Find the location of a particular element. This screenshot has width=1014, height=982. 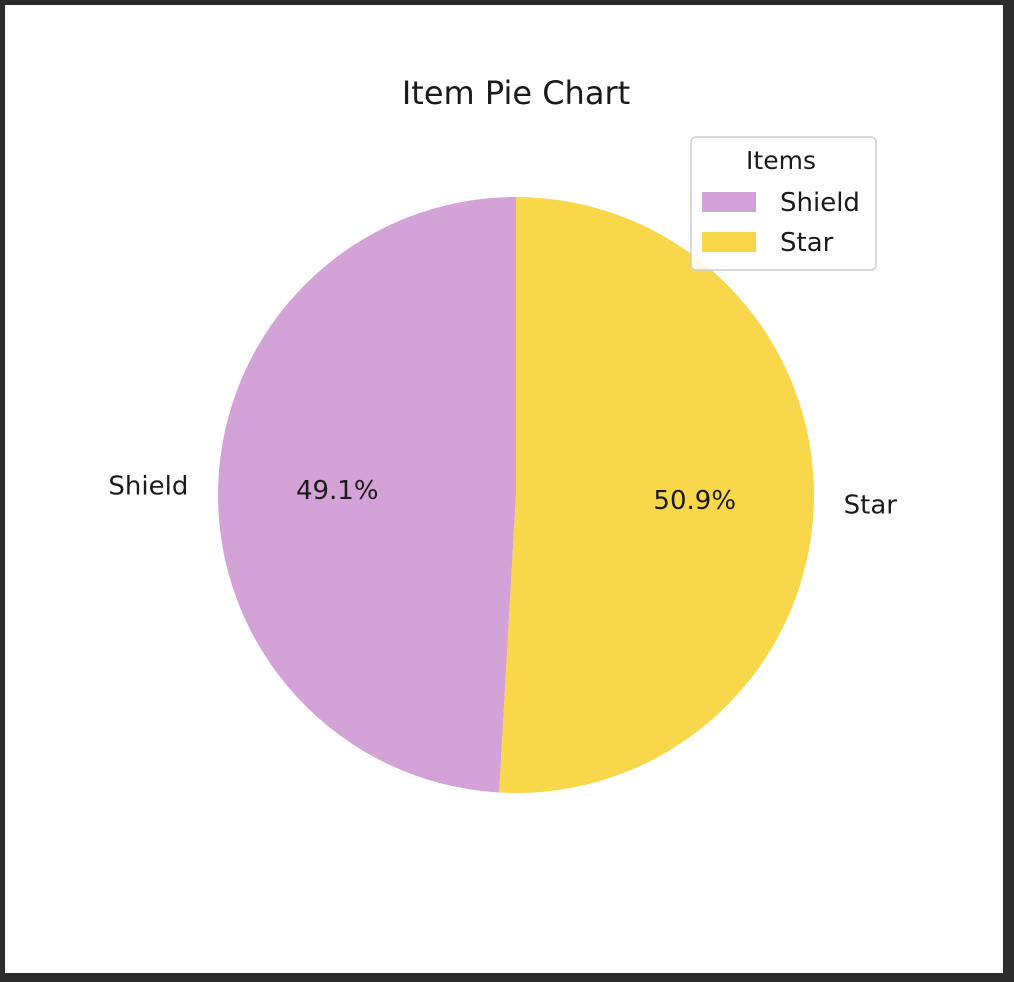

slice-label-shield: Shield is located at coordinates (148, 487).